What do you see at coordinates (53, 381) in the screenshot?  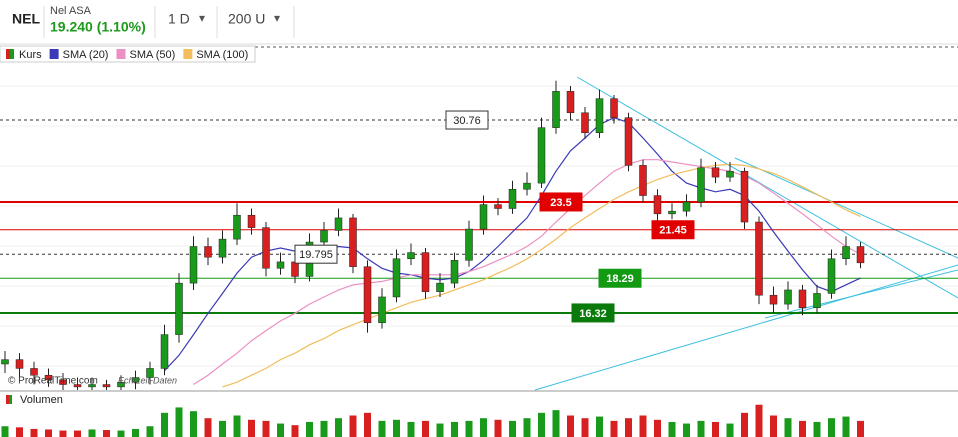 I see `watermark: © ProRealTime.com` at bounding box center [53, 381].